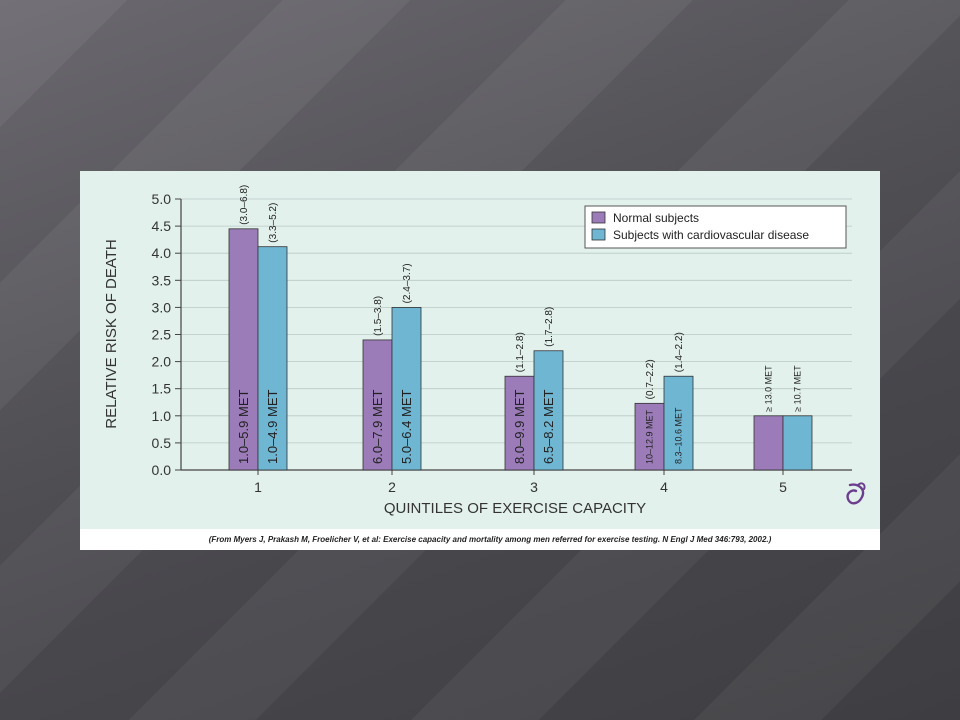 Image resolution: width=960 pixels, height=720 pixels. What do you see at coordinates (111, 333) in the screenshot?
I see `y-axis-label: RELATIVE RISK OF DEATH` at bounding box center [111, 333].